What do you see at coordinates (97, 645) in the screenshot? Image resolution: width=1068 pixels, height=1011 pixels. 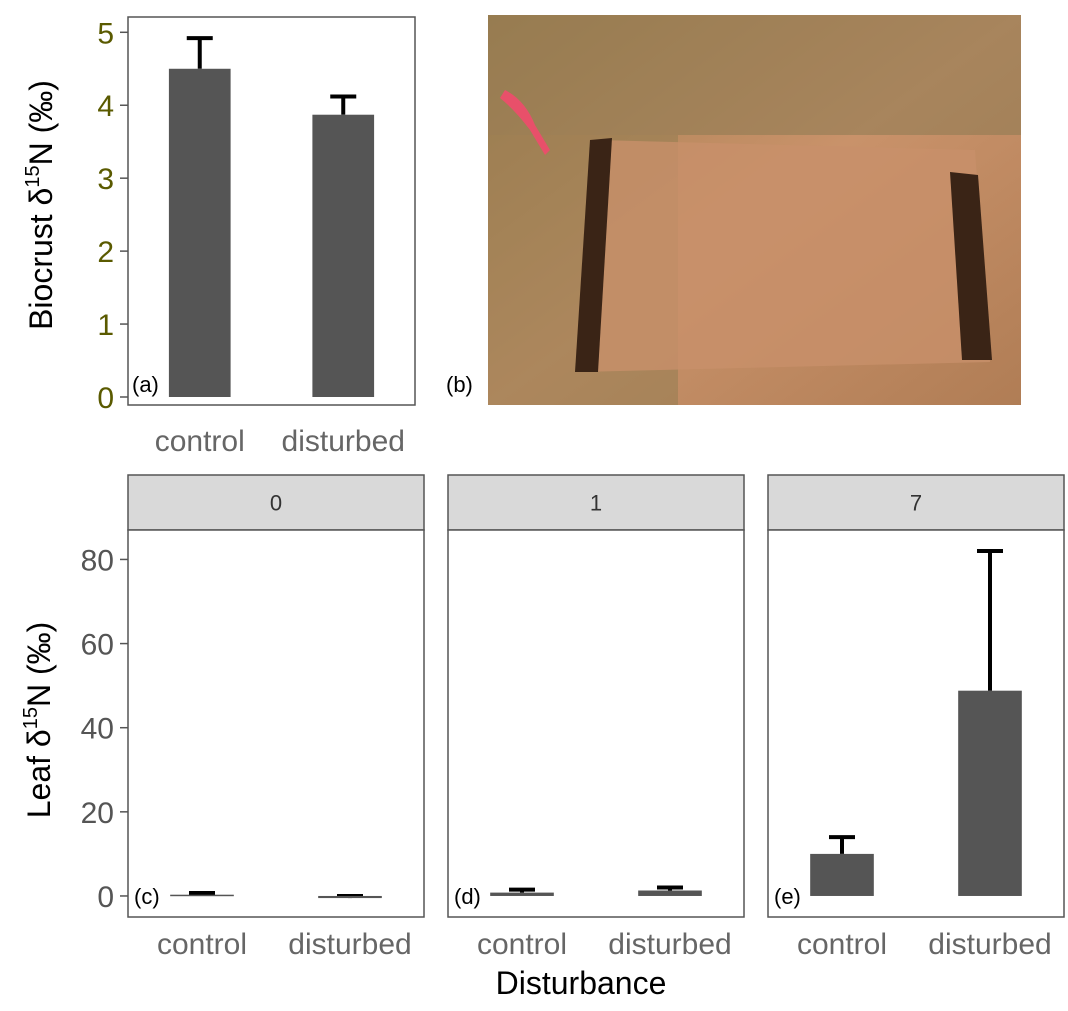 I see `leaf-y-tick-label: 60` at bounding box center [97, 645].